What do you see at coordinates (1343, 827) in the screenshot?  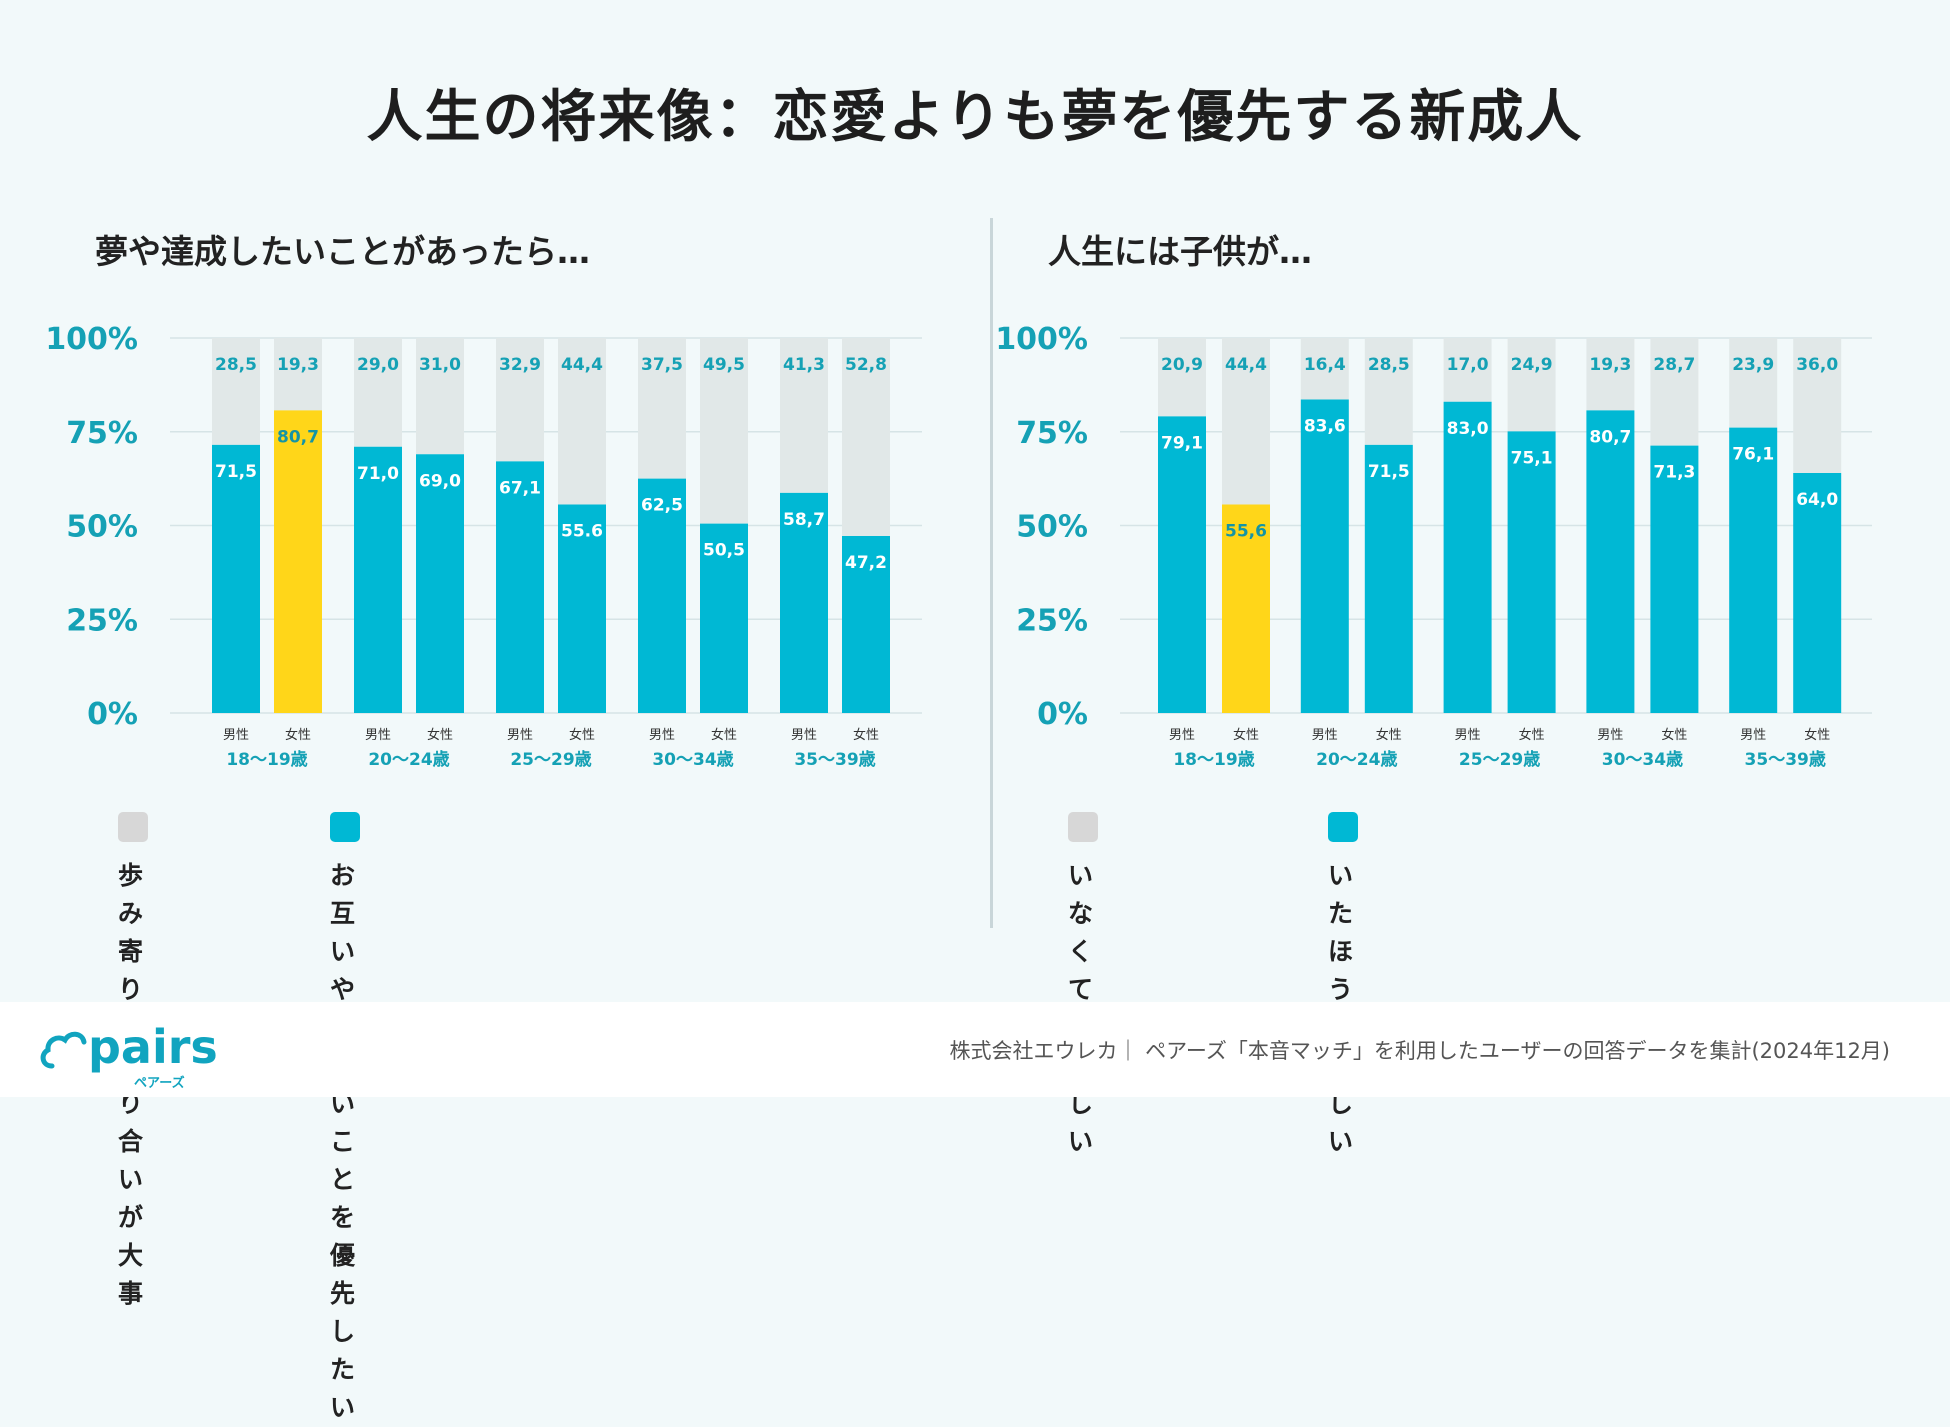 I see `legend-swatch-teal` at bounding box center [1343, 827].